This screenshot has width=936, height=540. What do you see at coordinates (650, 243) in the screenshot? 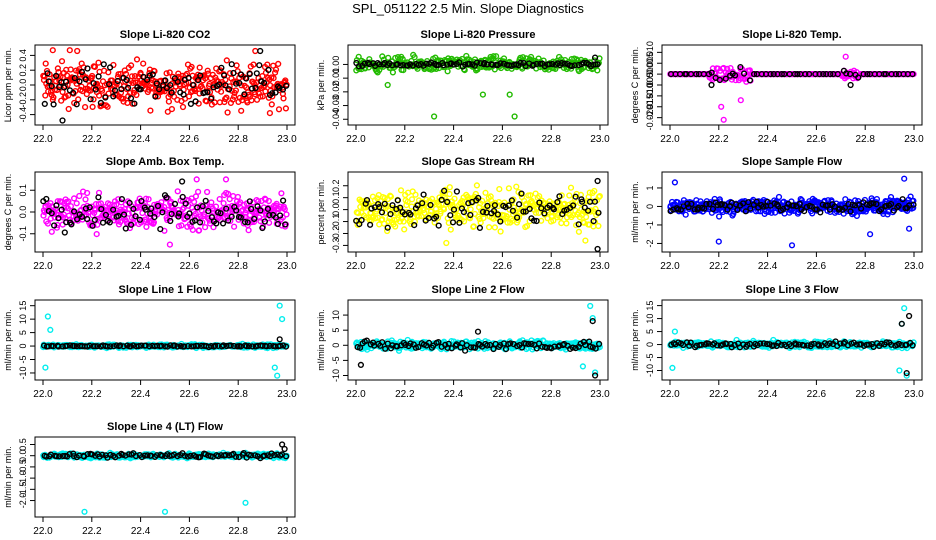
I see `y-tick-label: -2` at bounding box center [650, 243].